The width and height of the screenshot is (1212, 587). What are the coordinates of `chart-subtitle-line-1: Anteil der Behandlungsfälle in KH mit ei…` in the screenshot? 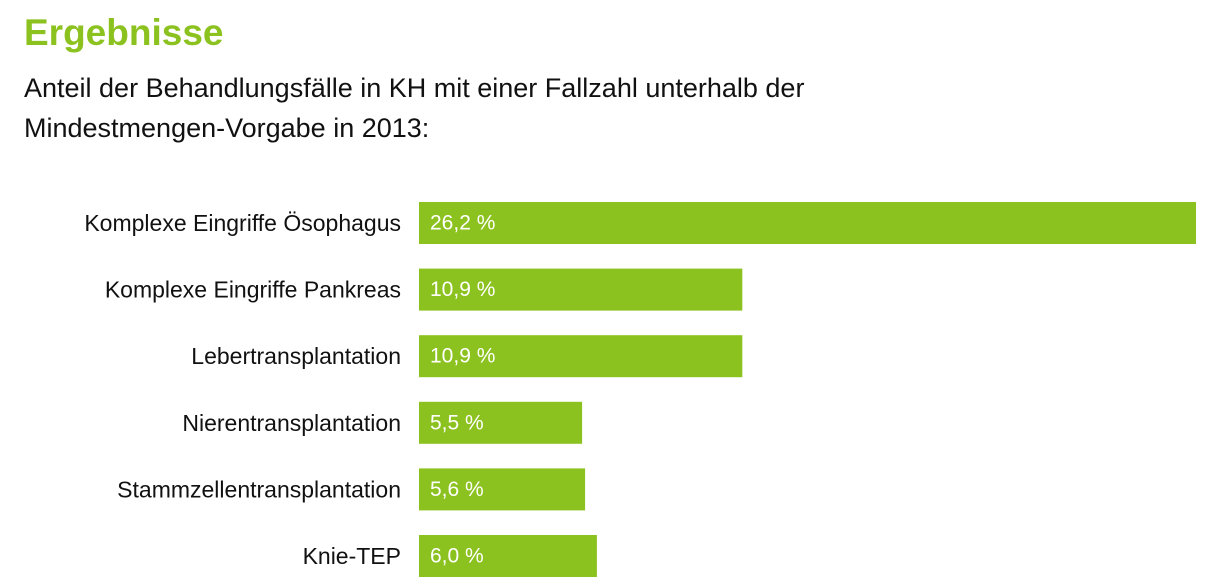 It's located at (414, 88).